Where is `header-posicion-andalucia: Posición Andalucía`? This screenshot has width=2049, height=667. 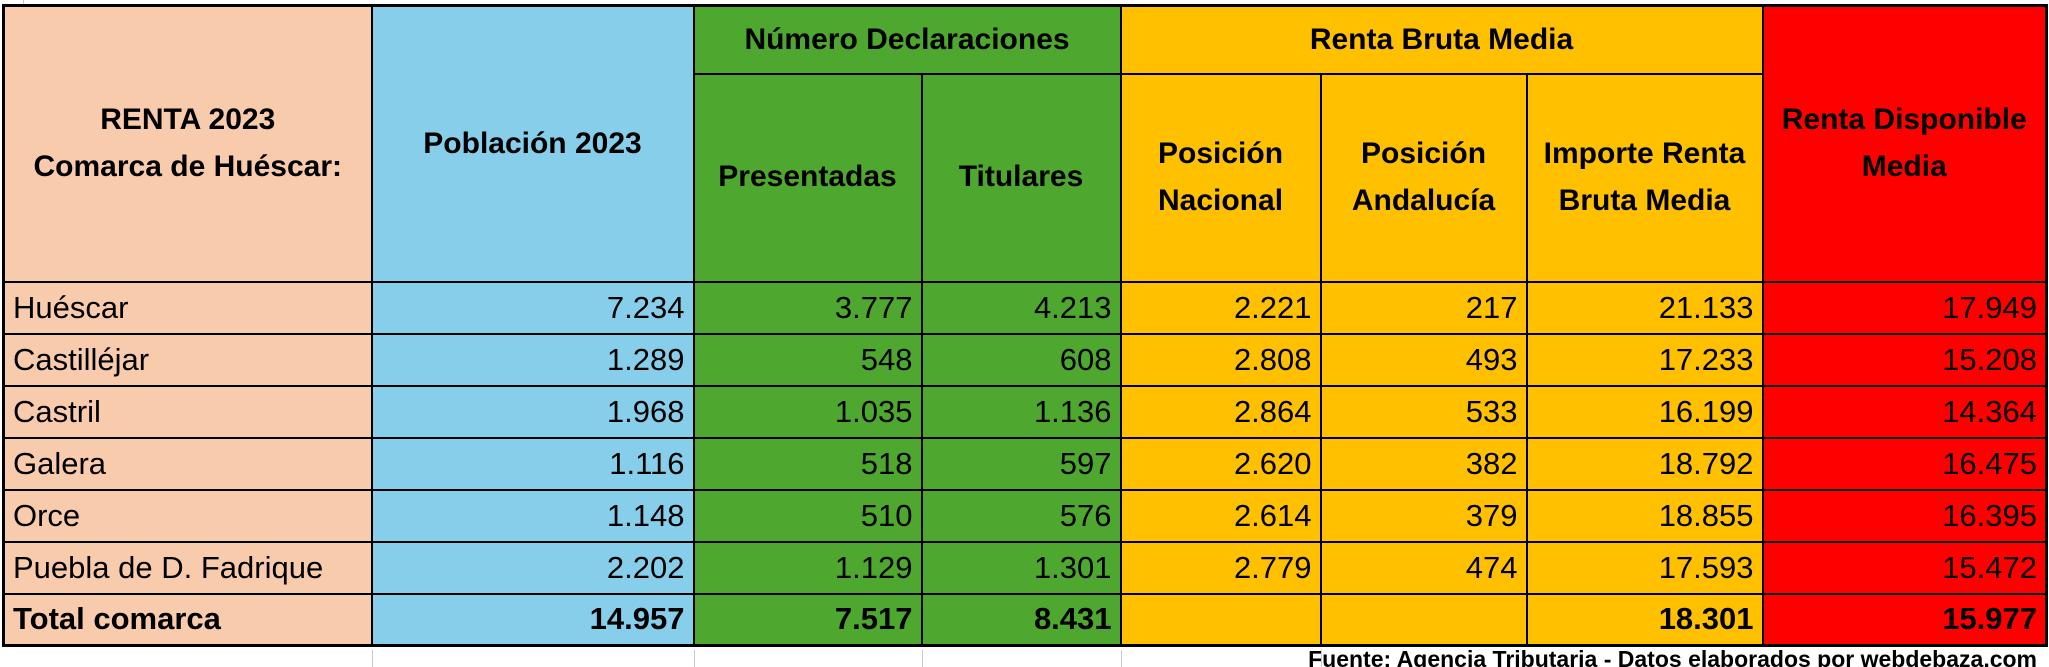
header-posicion-andalucia: Posición Andalucía is located at coordinates (1423, 177).